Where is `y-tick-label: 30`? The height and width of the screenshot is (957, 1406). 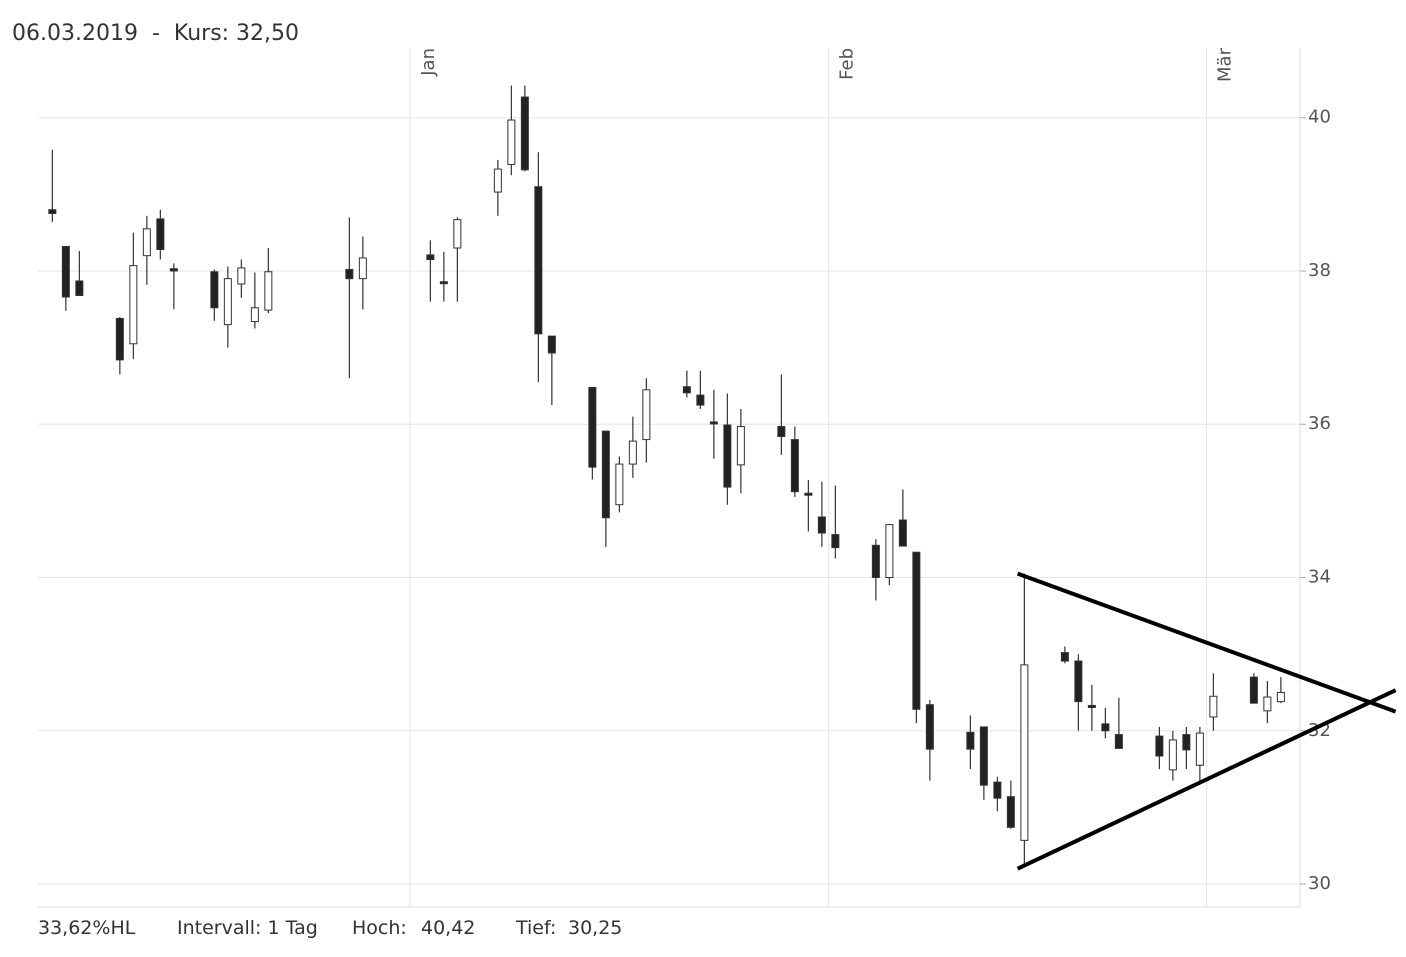 y-tick-label: 30 is located at coordinates (1319, 883).